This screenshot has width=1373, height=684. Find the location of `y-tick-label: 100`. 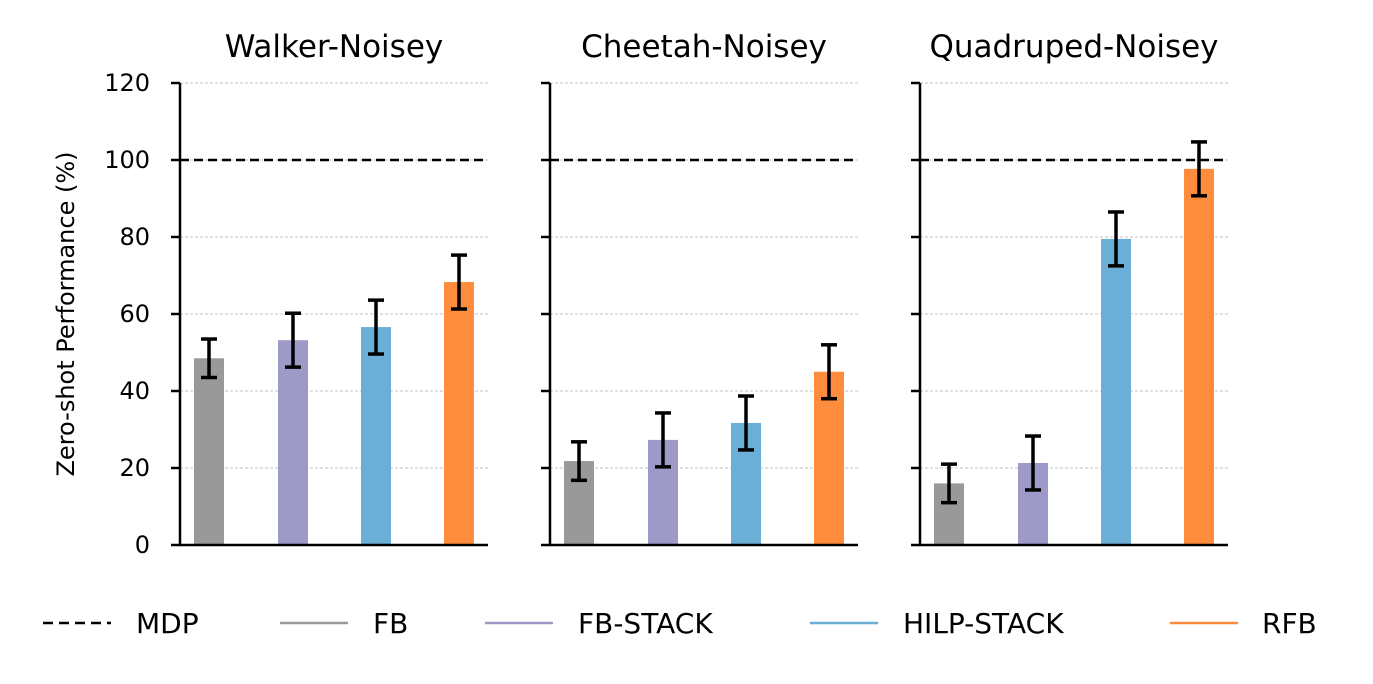

y-tick-label: 100 is located at coordinates (127, 160).